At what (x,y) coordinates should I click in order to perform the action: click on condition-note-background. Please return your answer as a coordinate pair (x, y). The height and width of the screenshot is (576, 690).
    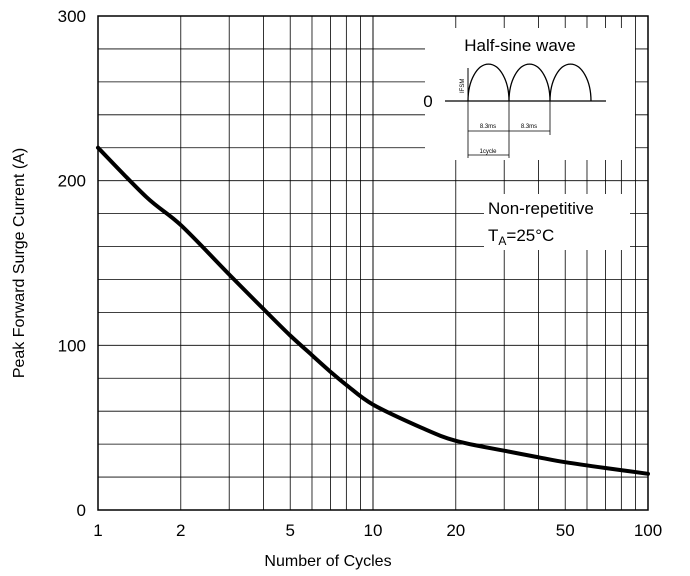
    Looking at the image, I should click on (557, 222).